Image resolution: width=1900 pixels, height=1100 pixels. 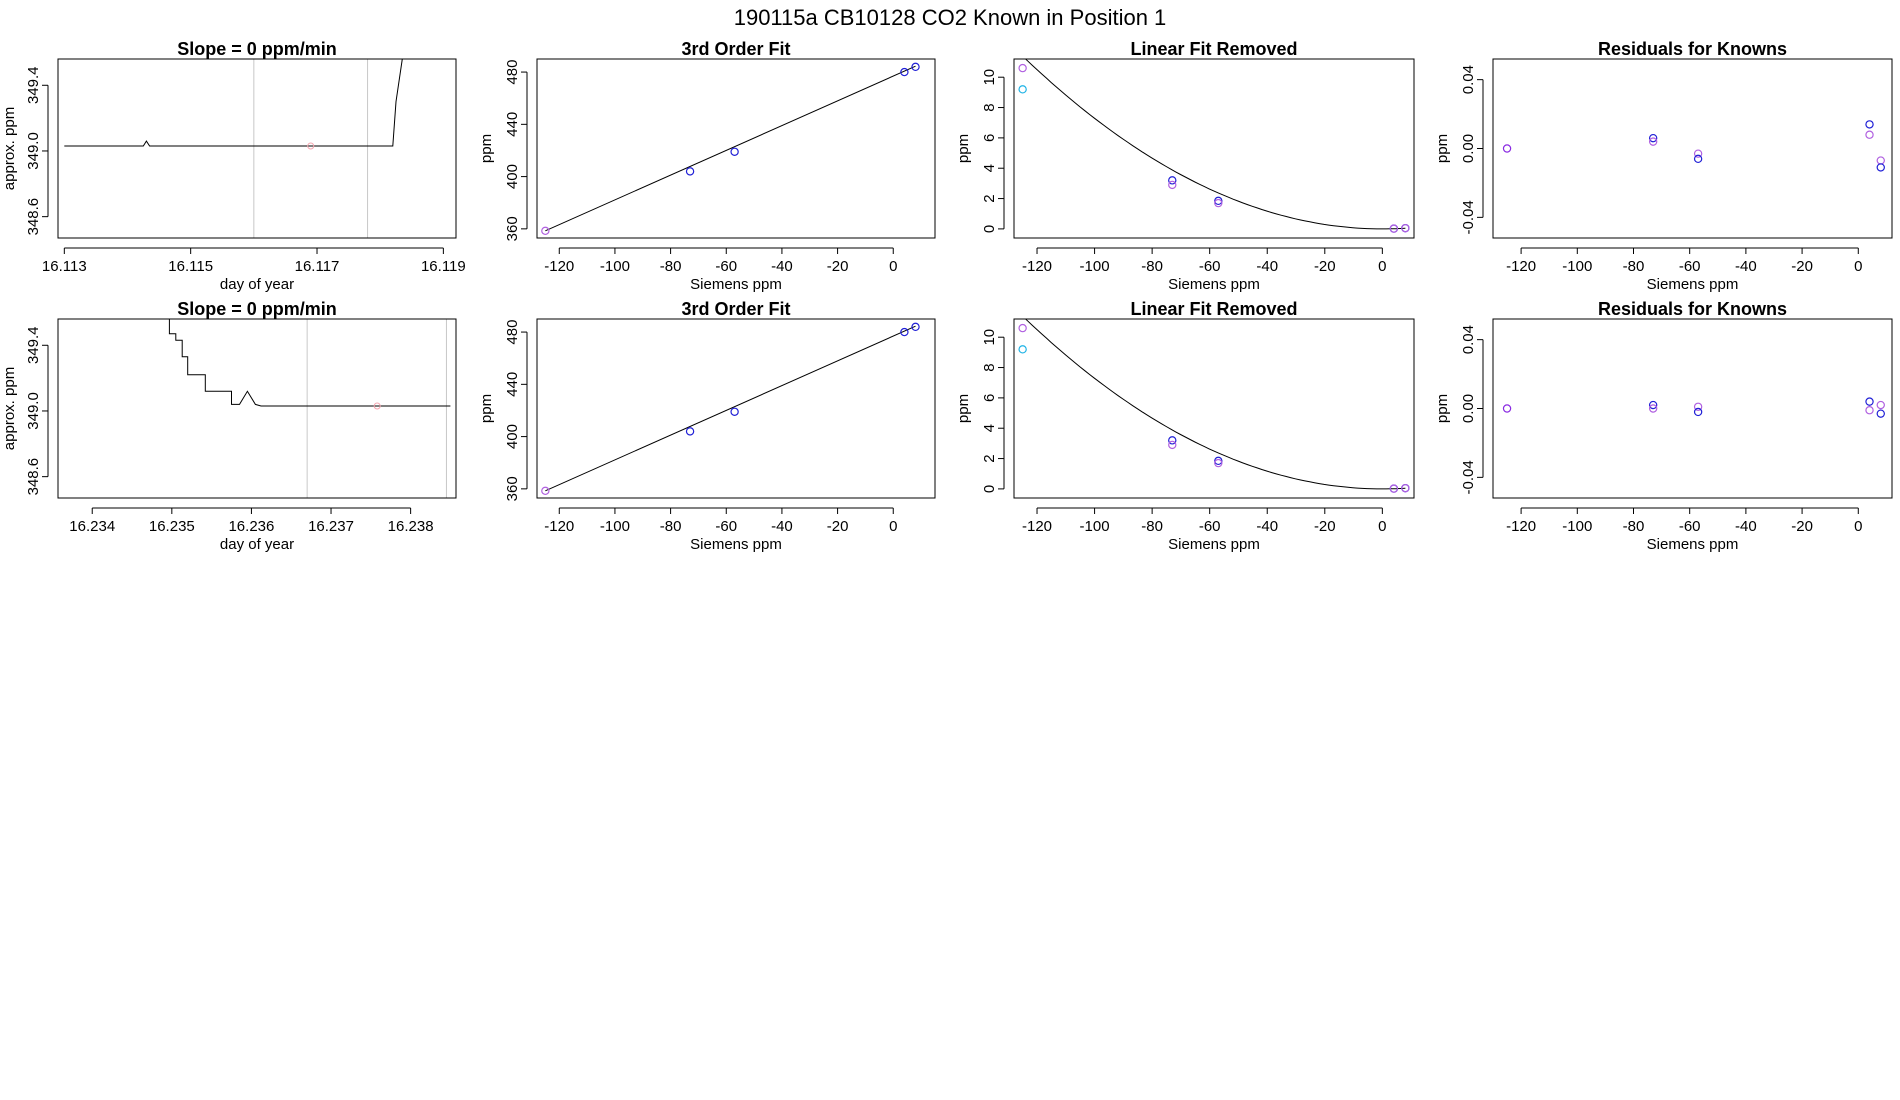 I want to click on y-axis: 348.6 349.0 349.4 approx. ppm, so click(x=25, y=411).